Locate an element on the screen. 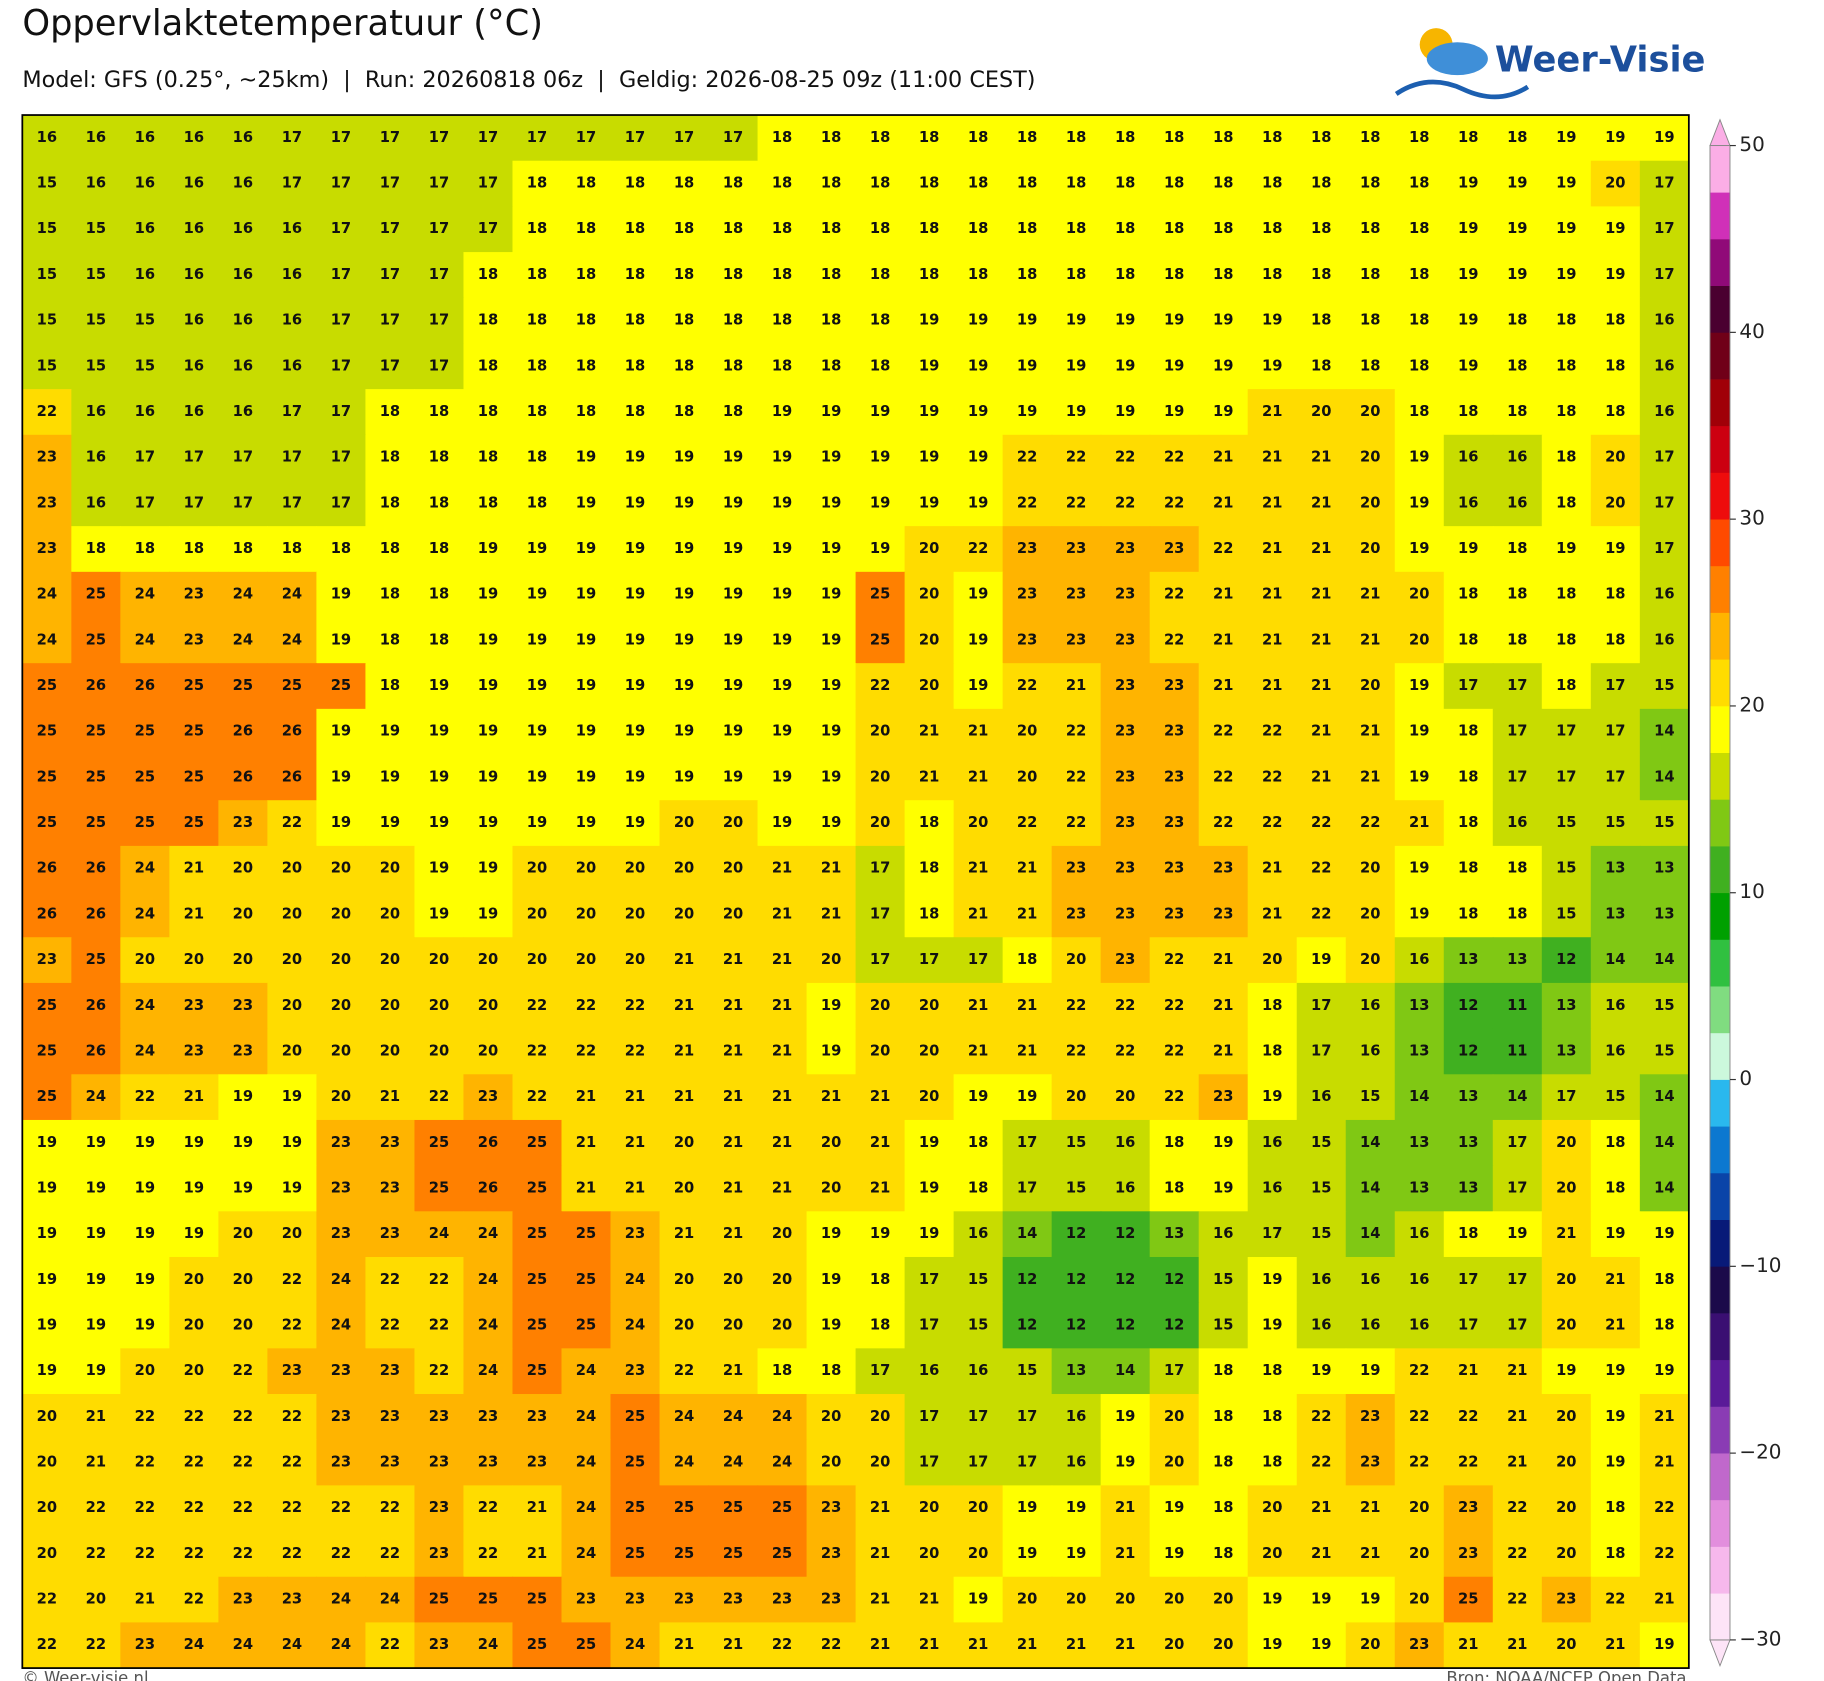 Image resolution: width=1824 pixels, height=1681 pixels. colorbar-bottom-cap is located at coordinates (1720, 1653).